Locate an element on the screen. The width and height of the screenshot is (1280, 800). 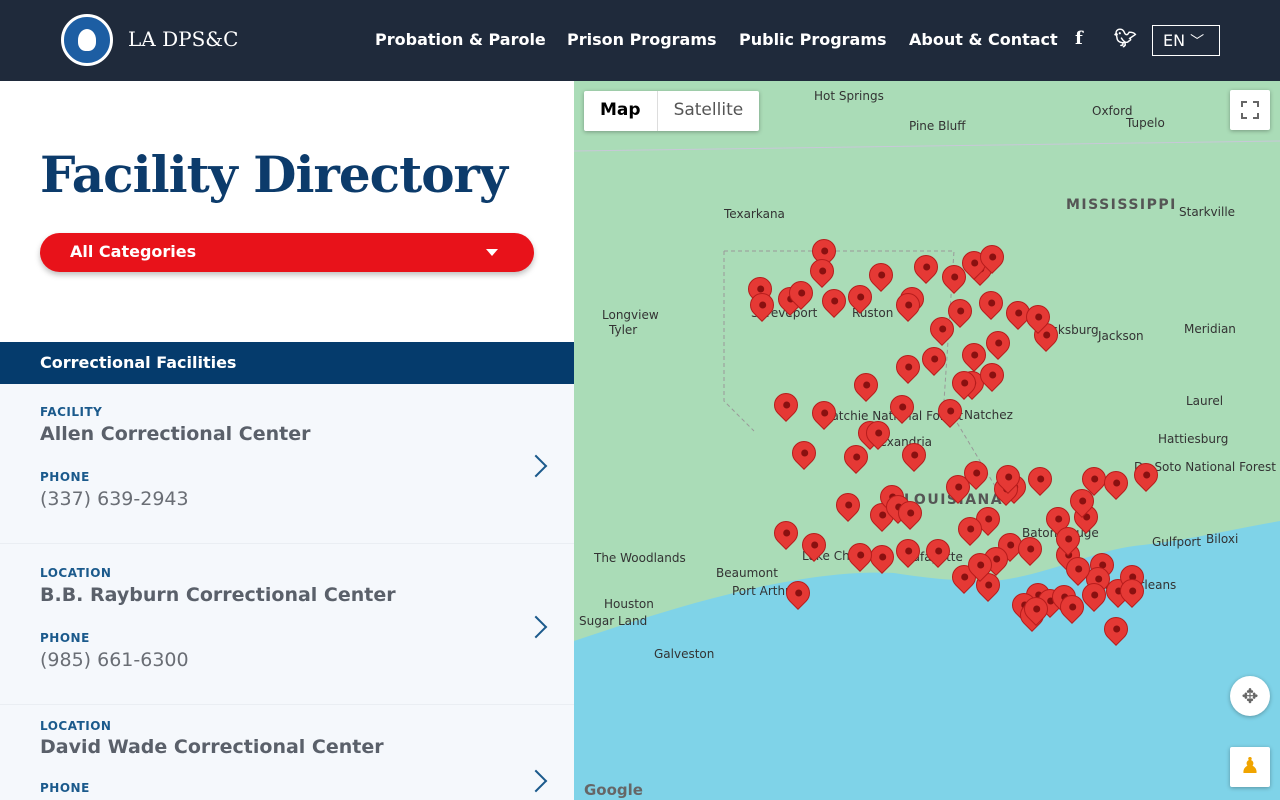
google-logo: Google is located at coordinates (613, 790).